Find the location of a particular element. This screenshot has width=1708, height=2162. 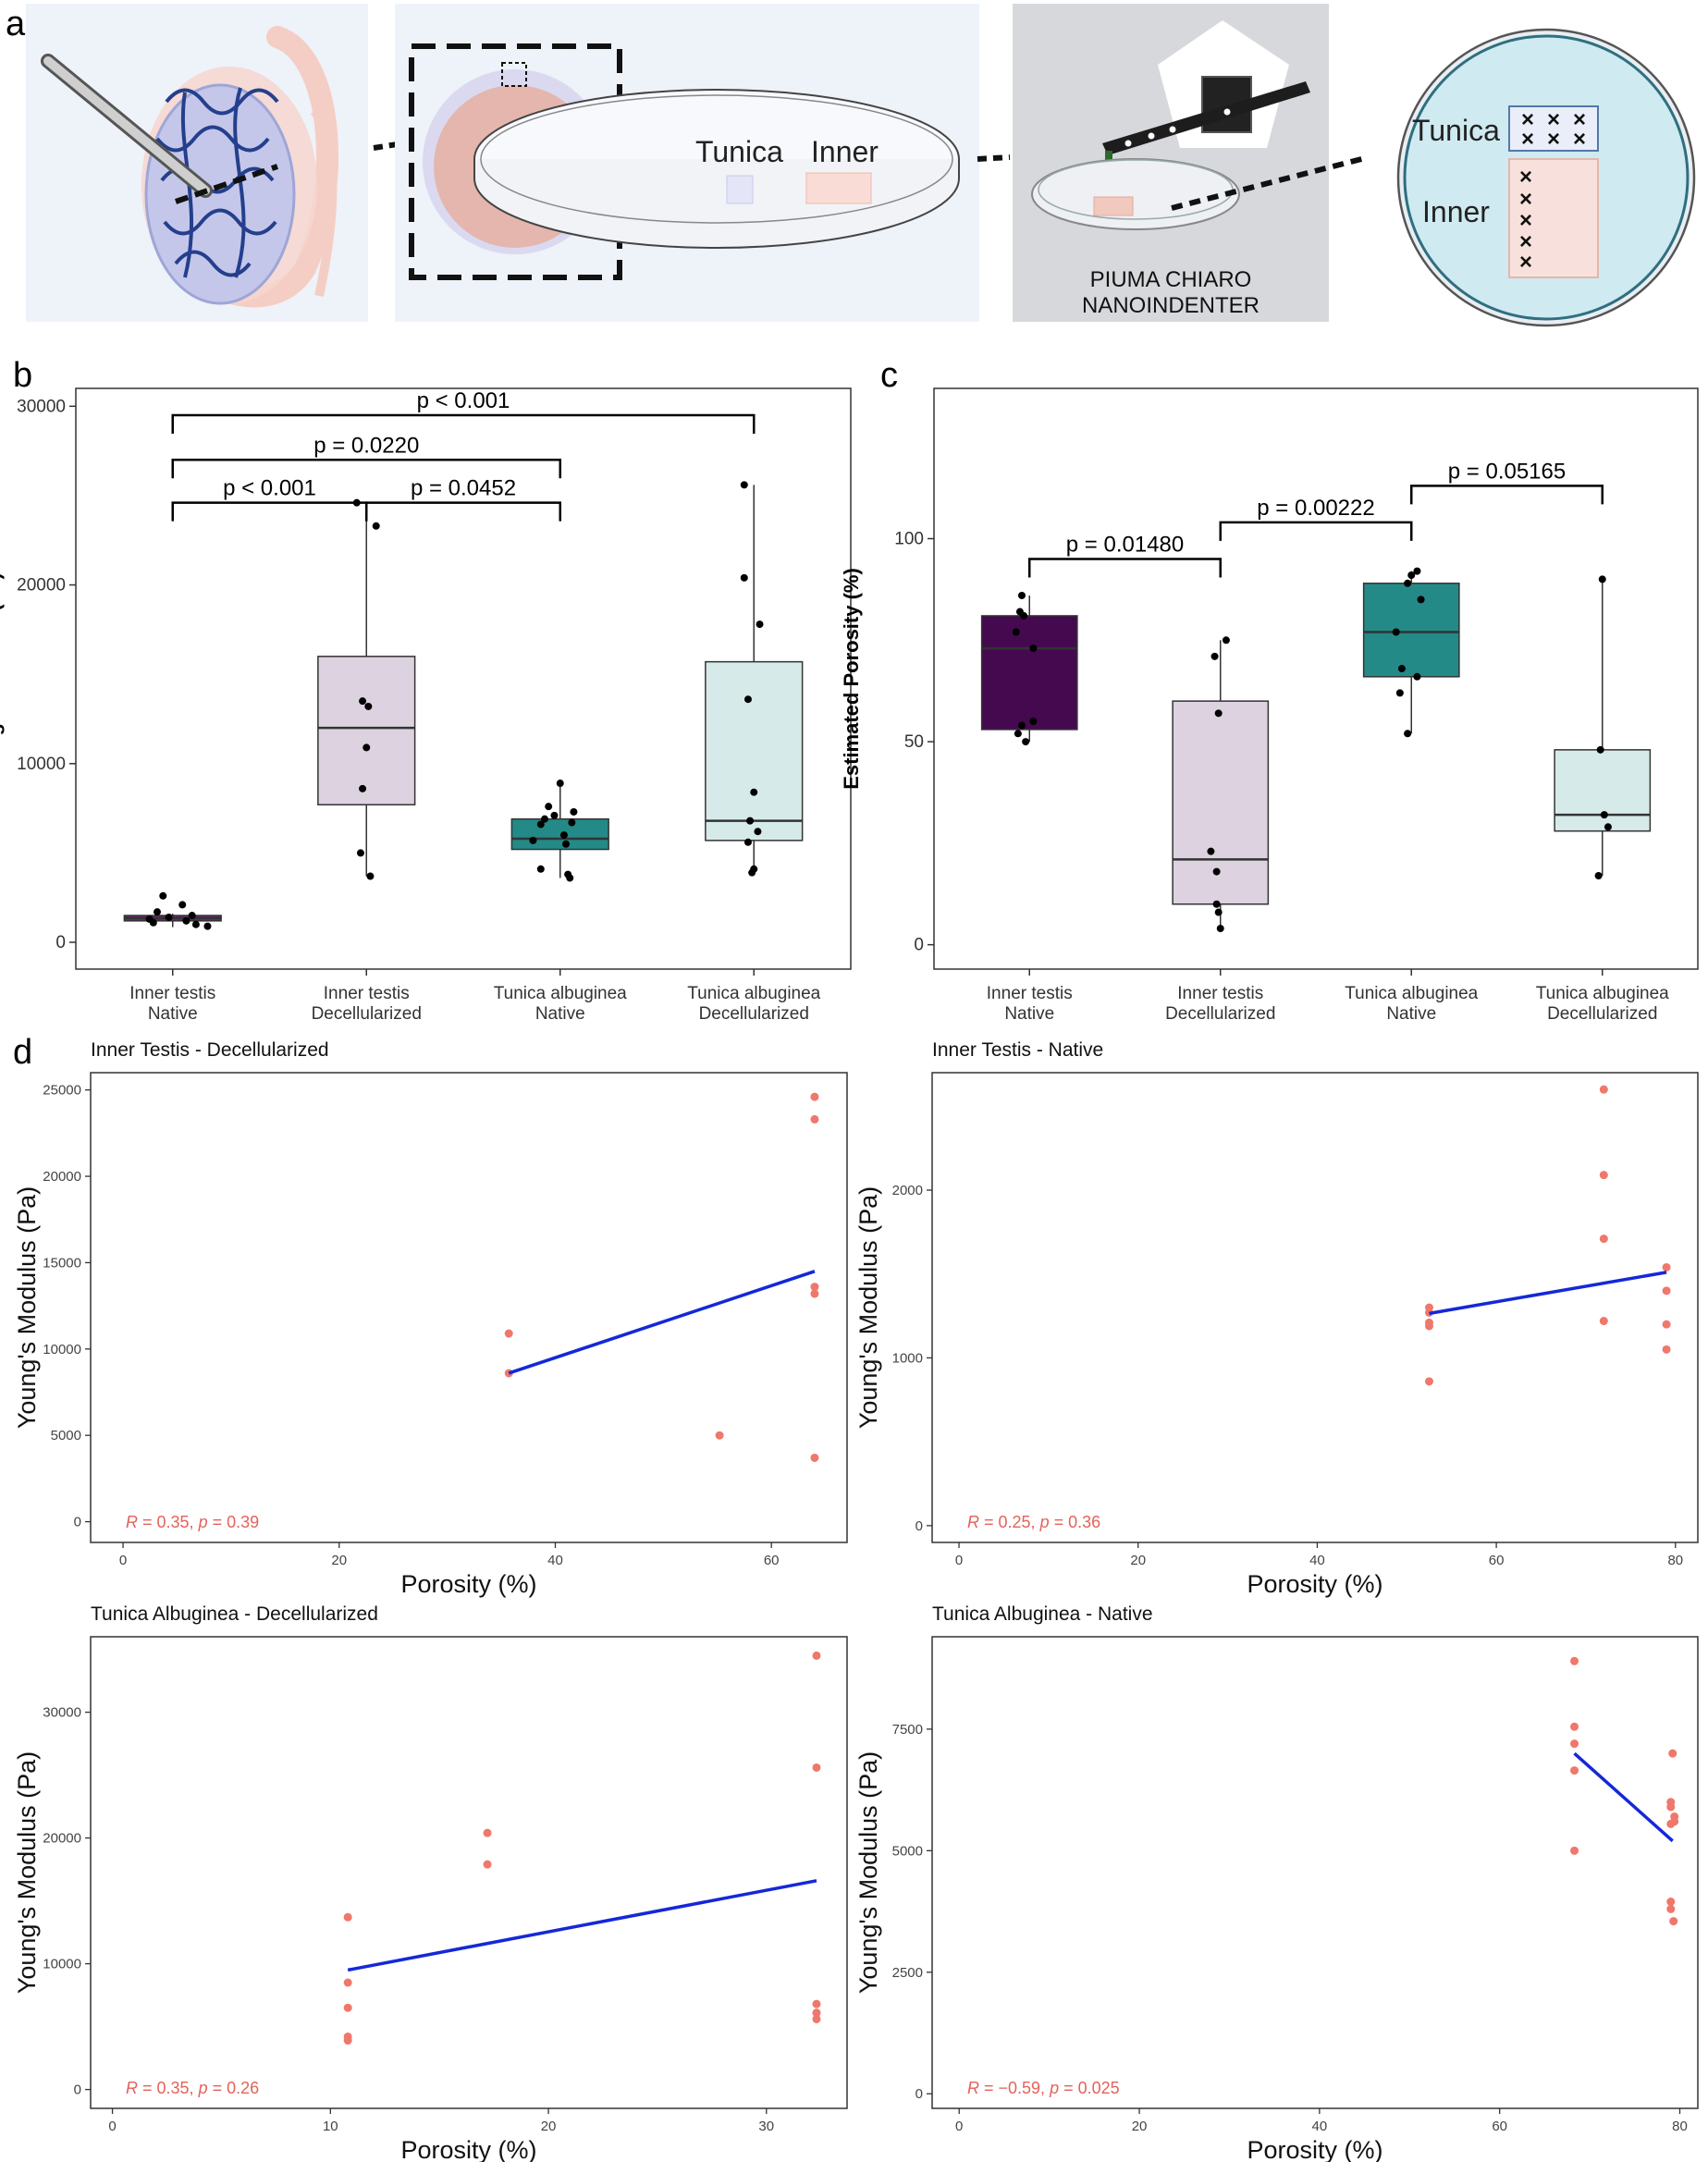

p-value-label: p < 0.001 is located at coordinates (269, 488).